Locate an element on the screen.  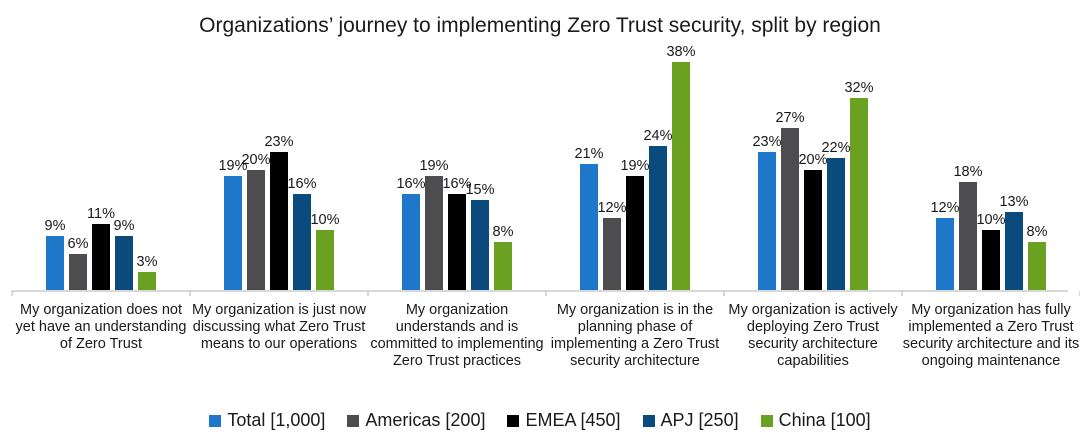
legend-item: Americas [200] is located at coordinates (416, 420).